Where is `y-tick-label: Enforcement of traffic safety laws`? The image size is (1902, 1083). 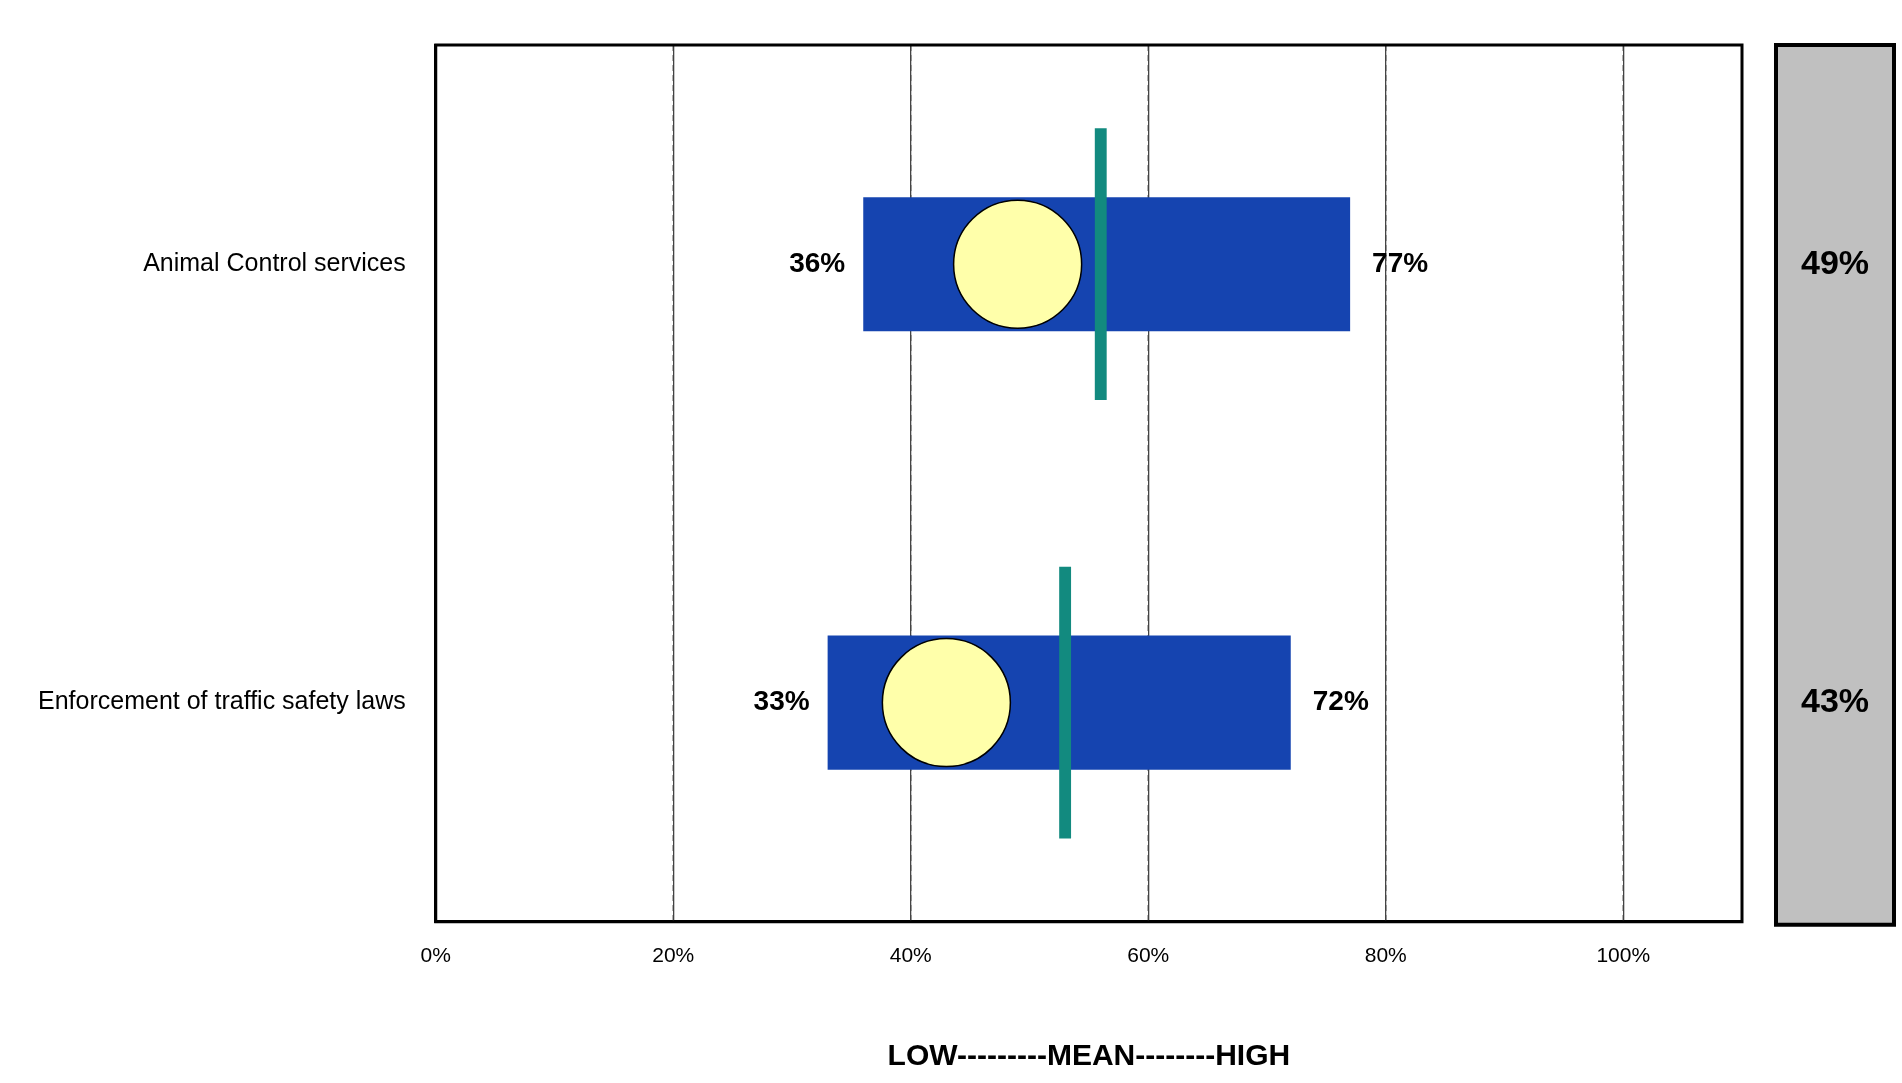
y-tick-label: Enforcement of traffic safety laws is located at coordinates (222, 700).